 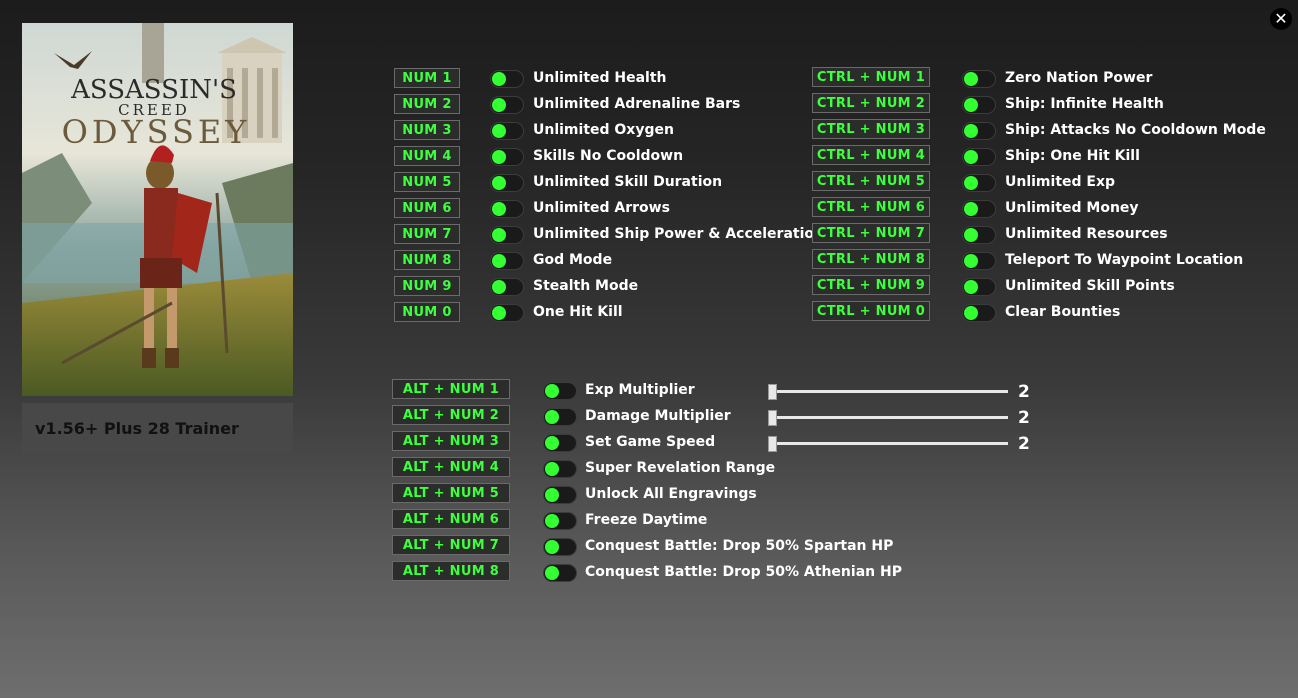 I want to click on label-ship-health: Ship: Infinite Health, so click(x=1084, y=104).